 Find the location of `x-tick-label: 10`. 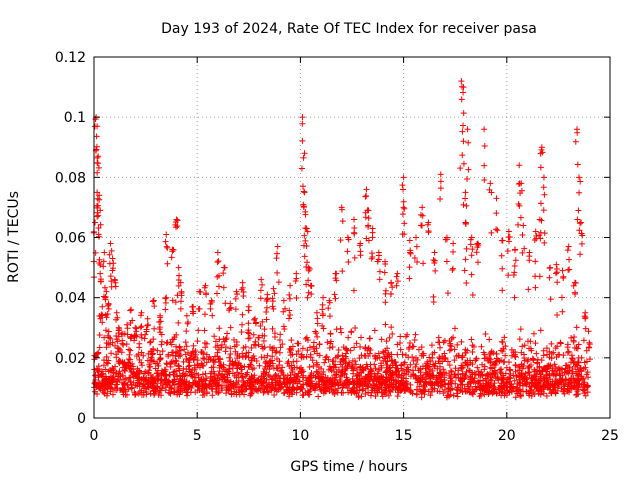

x-tick-label: 10 is located at coordinates (300, 436).